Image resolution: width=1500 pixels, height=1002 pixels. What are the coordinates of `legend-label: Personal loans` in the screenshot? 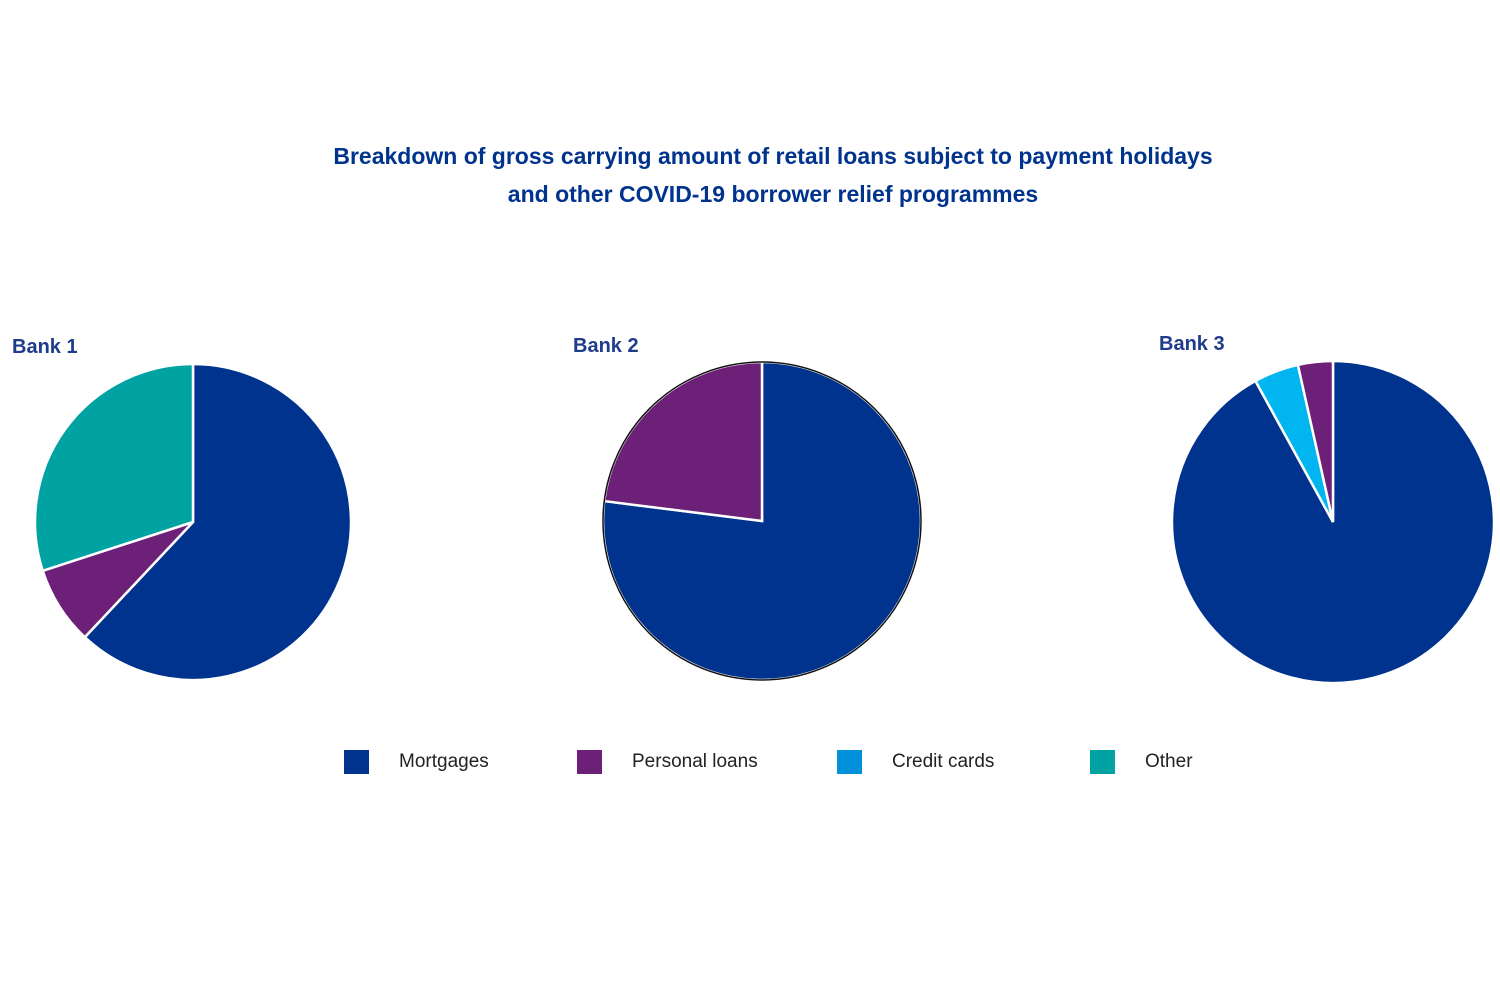 It's located at (695, 761).